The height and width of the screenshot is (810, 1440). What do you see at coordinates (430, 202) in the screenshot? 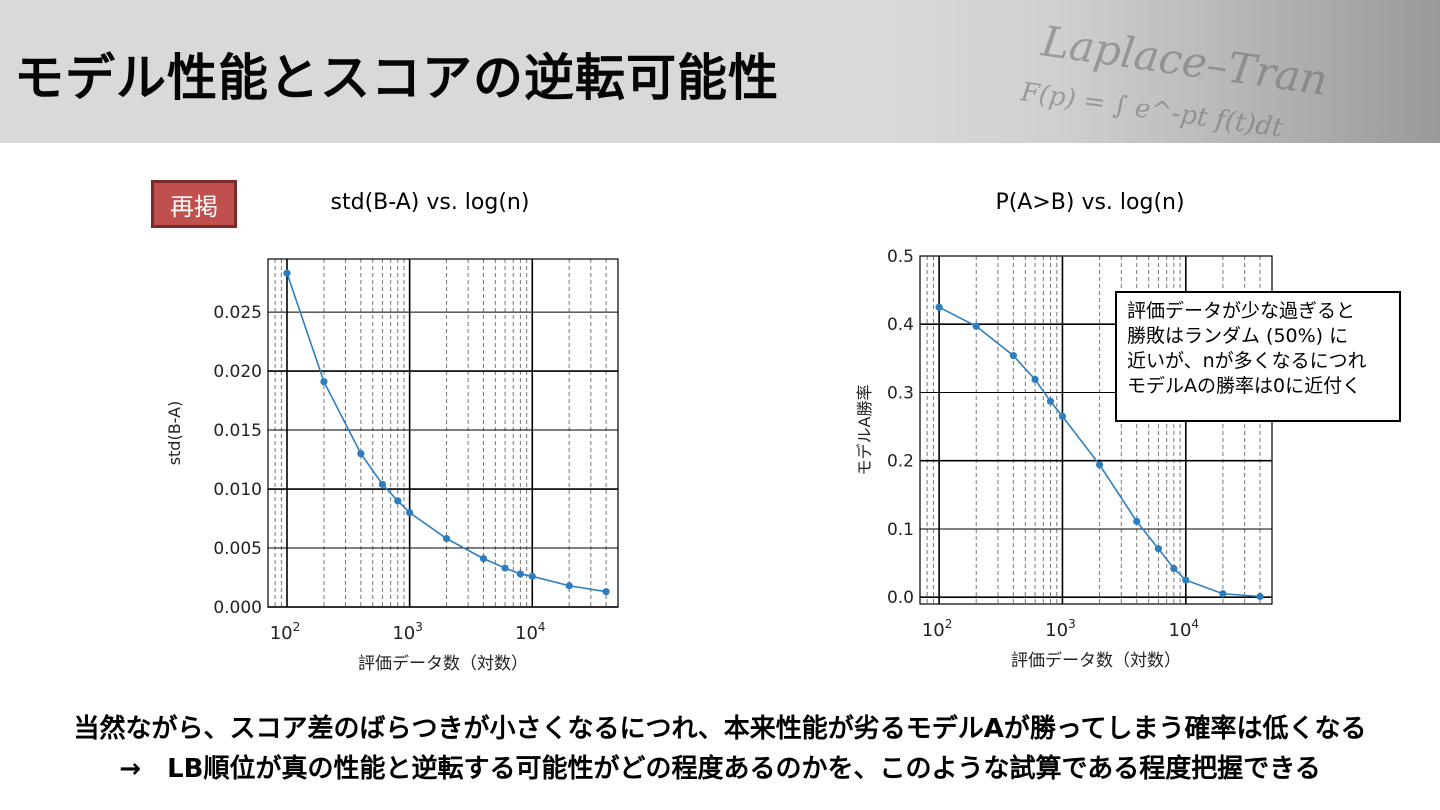
I see `left-plot-title: std(B-A) vs. log(n)` at bounding box center [430, 202].